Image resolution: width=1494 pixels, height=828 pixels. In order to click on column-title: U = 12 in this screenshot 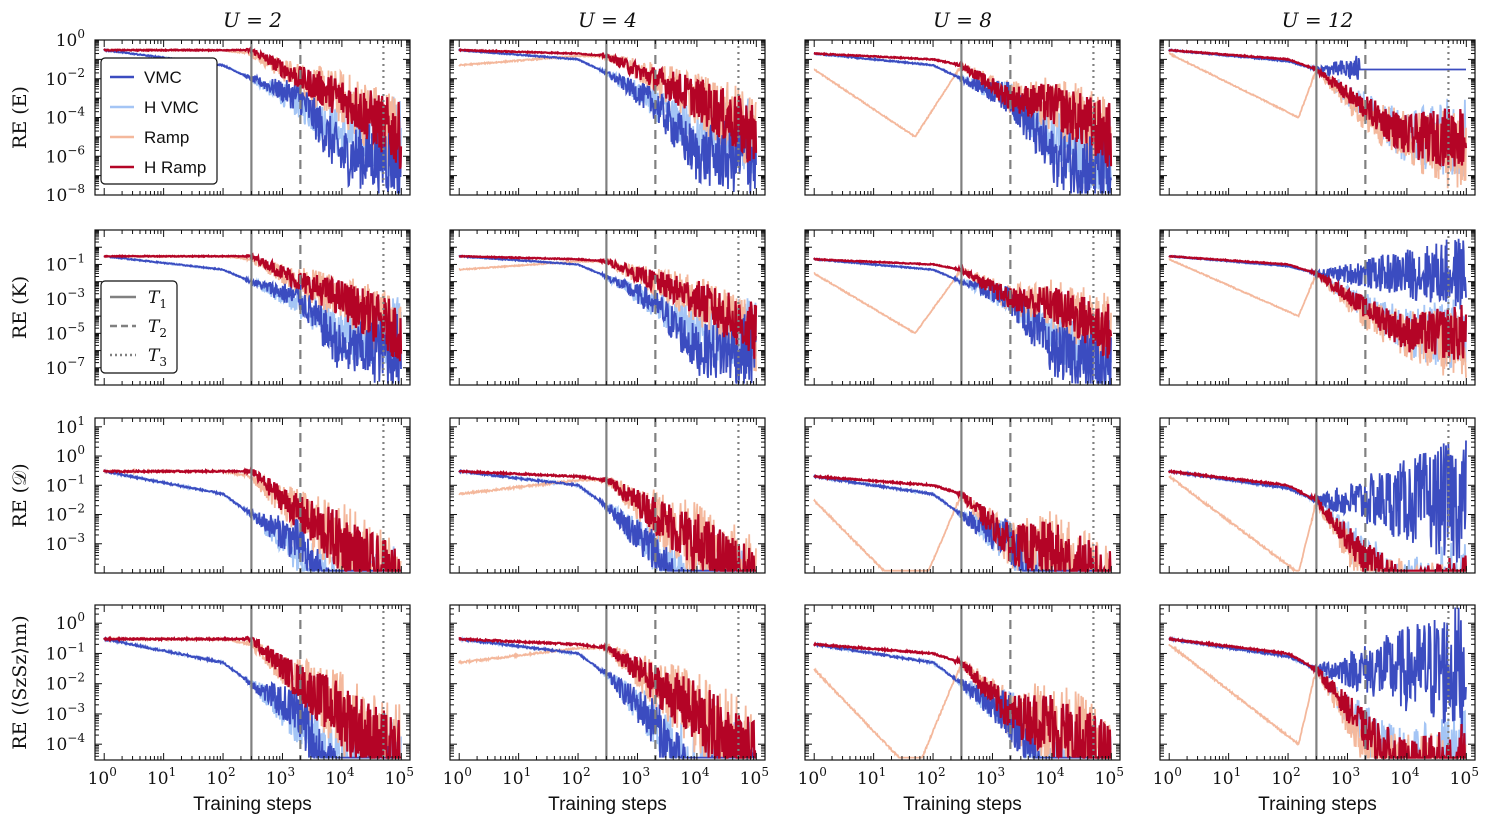, I will do `click(1318, 20)`.